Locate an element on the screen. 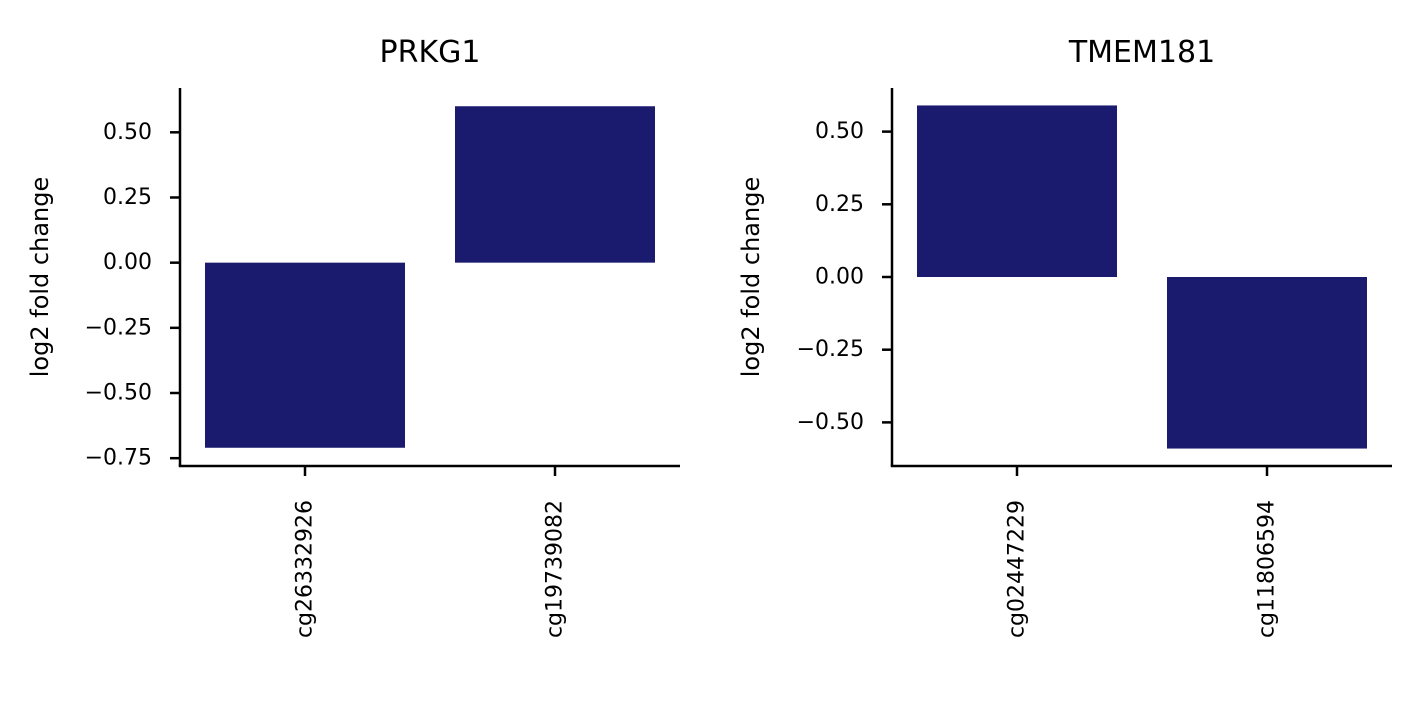 This screenshot has height=712, width=1424. bar-cg26332926 is located at coordinates (305, 355).